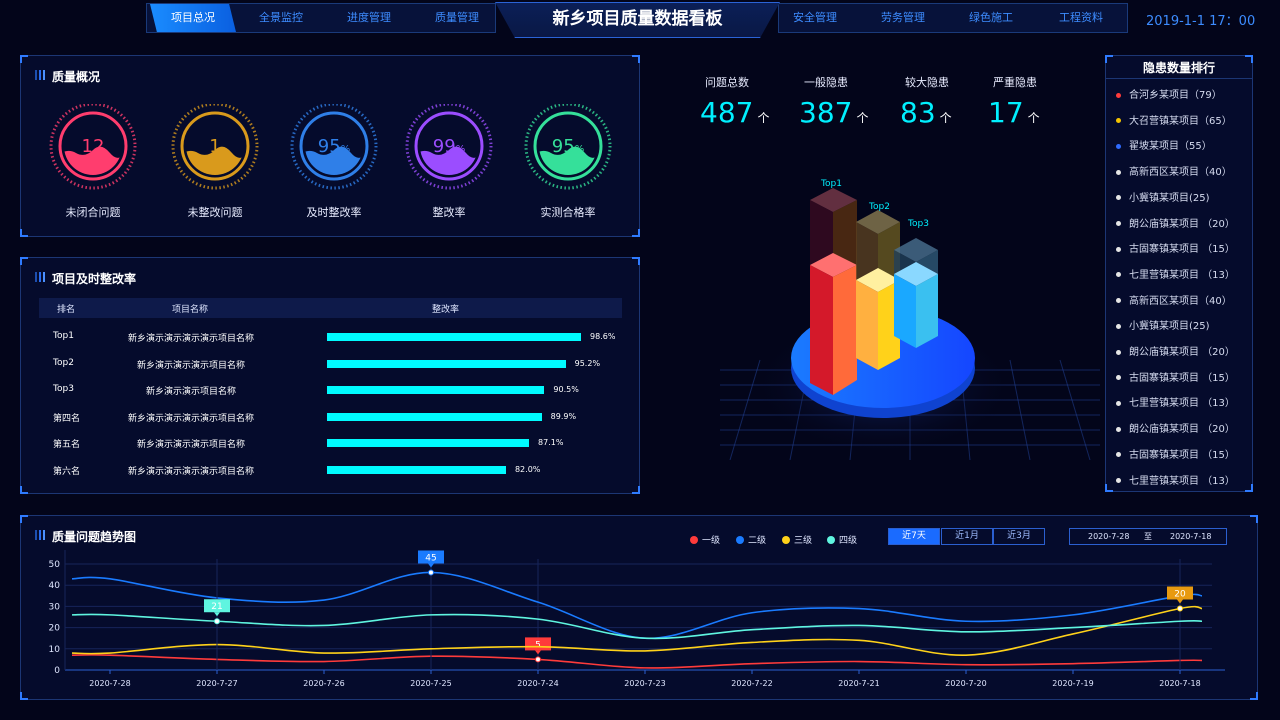 The width and height of the screenshot is (1280, 720). Describe the element at coordinates (797, 539) in the screenshot. I see `legend-item: 三级` at that location.